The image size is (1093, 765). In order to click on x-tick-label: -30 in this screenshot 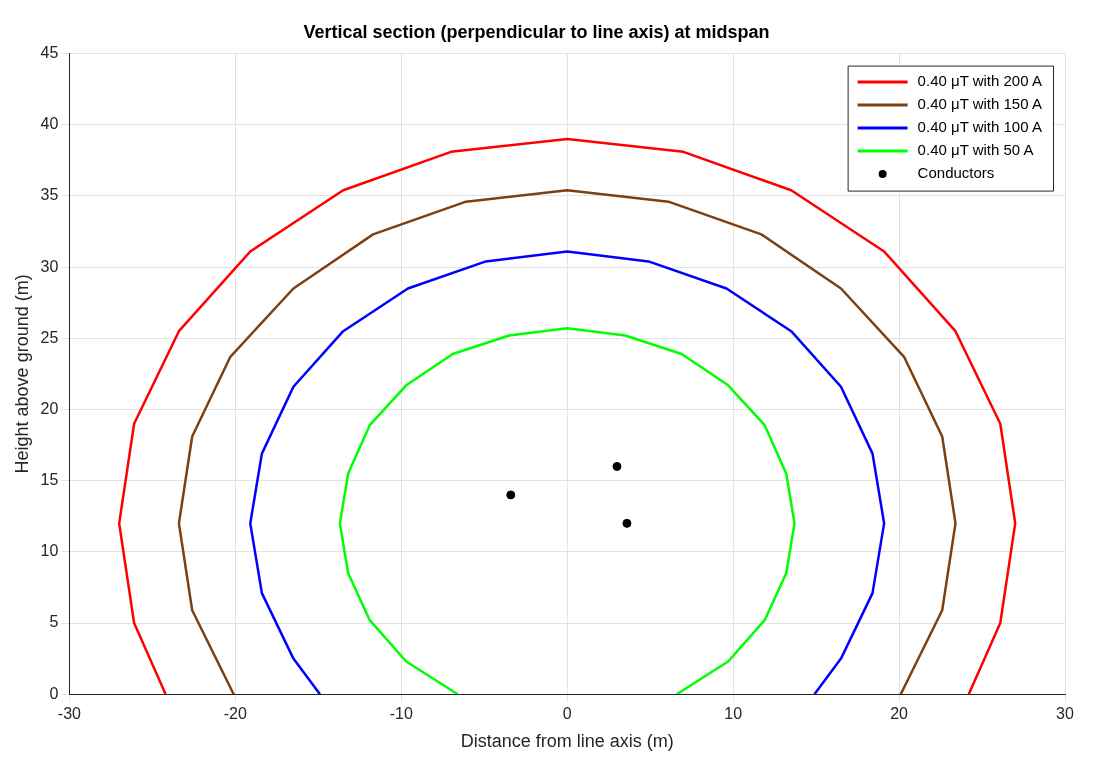, I will do `click(69, 714)`.